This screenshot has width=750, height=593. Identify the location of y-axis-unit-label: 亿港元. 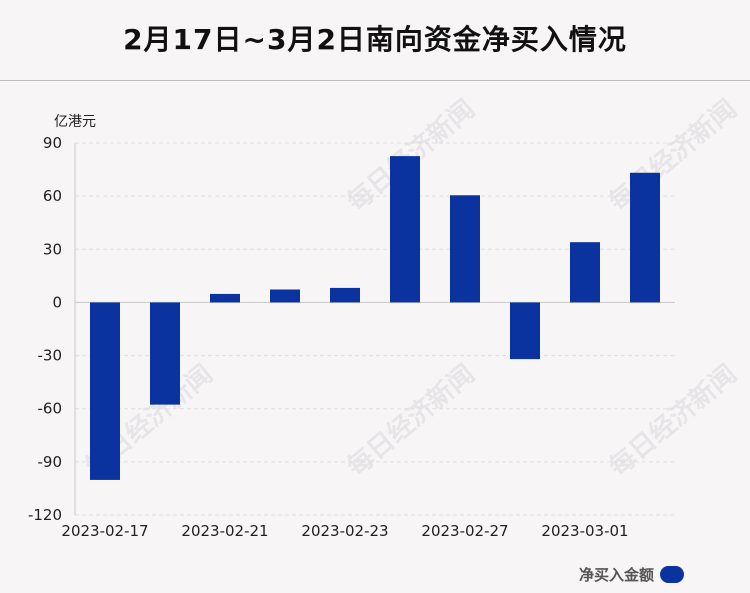
(75, 122).